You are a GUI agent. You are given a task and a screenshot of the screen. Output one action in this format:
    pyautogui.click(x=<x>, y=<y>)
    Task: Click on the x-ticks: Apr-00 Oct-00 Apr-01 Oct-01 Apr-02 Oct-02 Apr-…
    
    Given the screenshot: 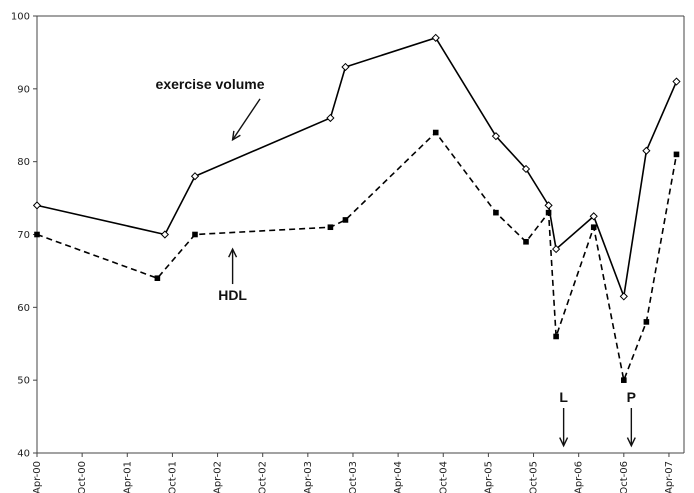 What is the action you would take?
    pyautogui.click(x=353, y=473)
    